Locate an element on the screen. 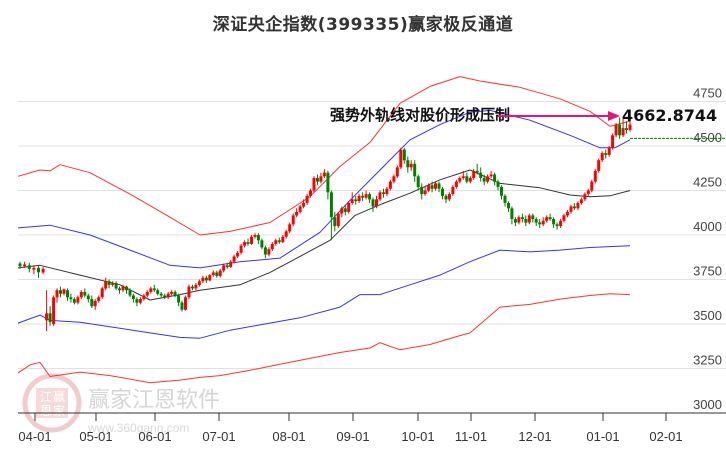 Image resolution: width=726 pixels, height=450 pixels. annotation: 强势外轨线对股价形成压制 4662.8744 is located at coordinates (523, 115).